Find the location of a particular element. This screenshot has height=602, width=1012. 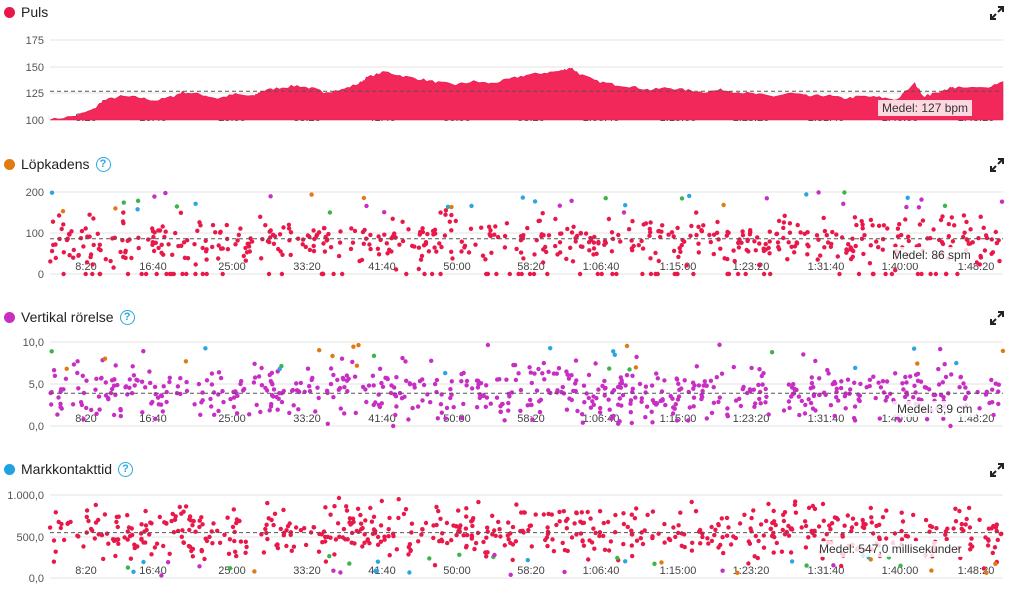

x-tick-label: 50:00 is located at coordinates (457, 267).